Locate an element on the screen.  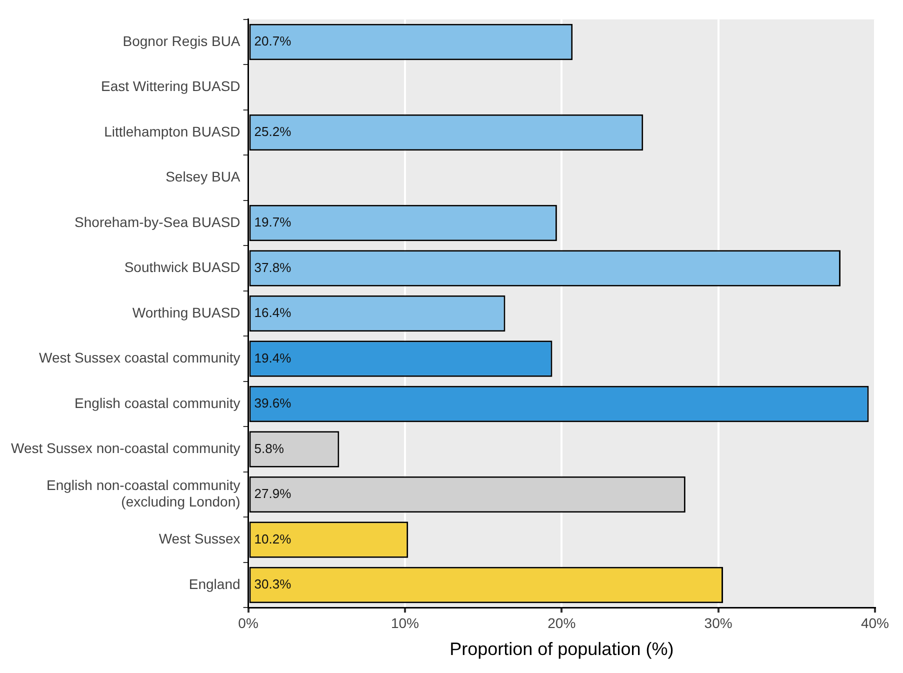
data-label: 25.2% is located at coordinates (273, 132).